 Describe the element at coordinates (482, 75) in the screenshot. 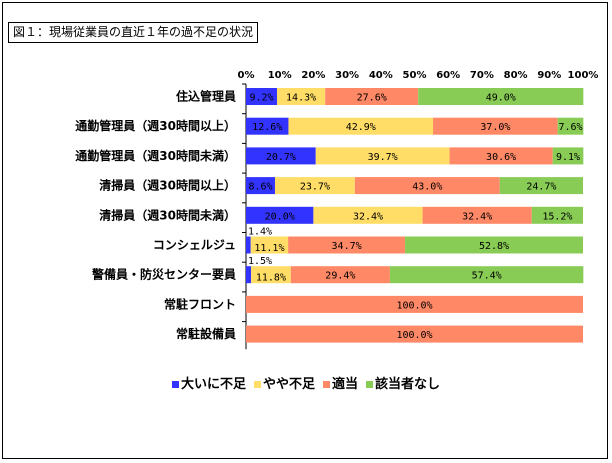

I see `x-tick-label: 70%` at that location.